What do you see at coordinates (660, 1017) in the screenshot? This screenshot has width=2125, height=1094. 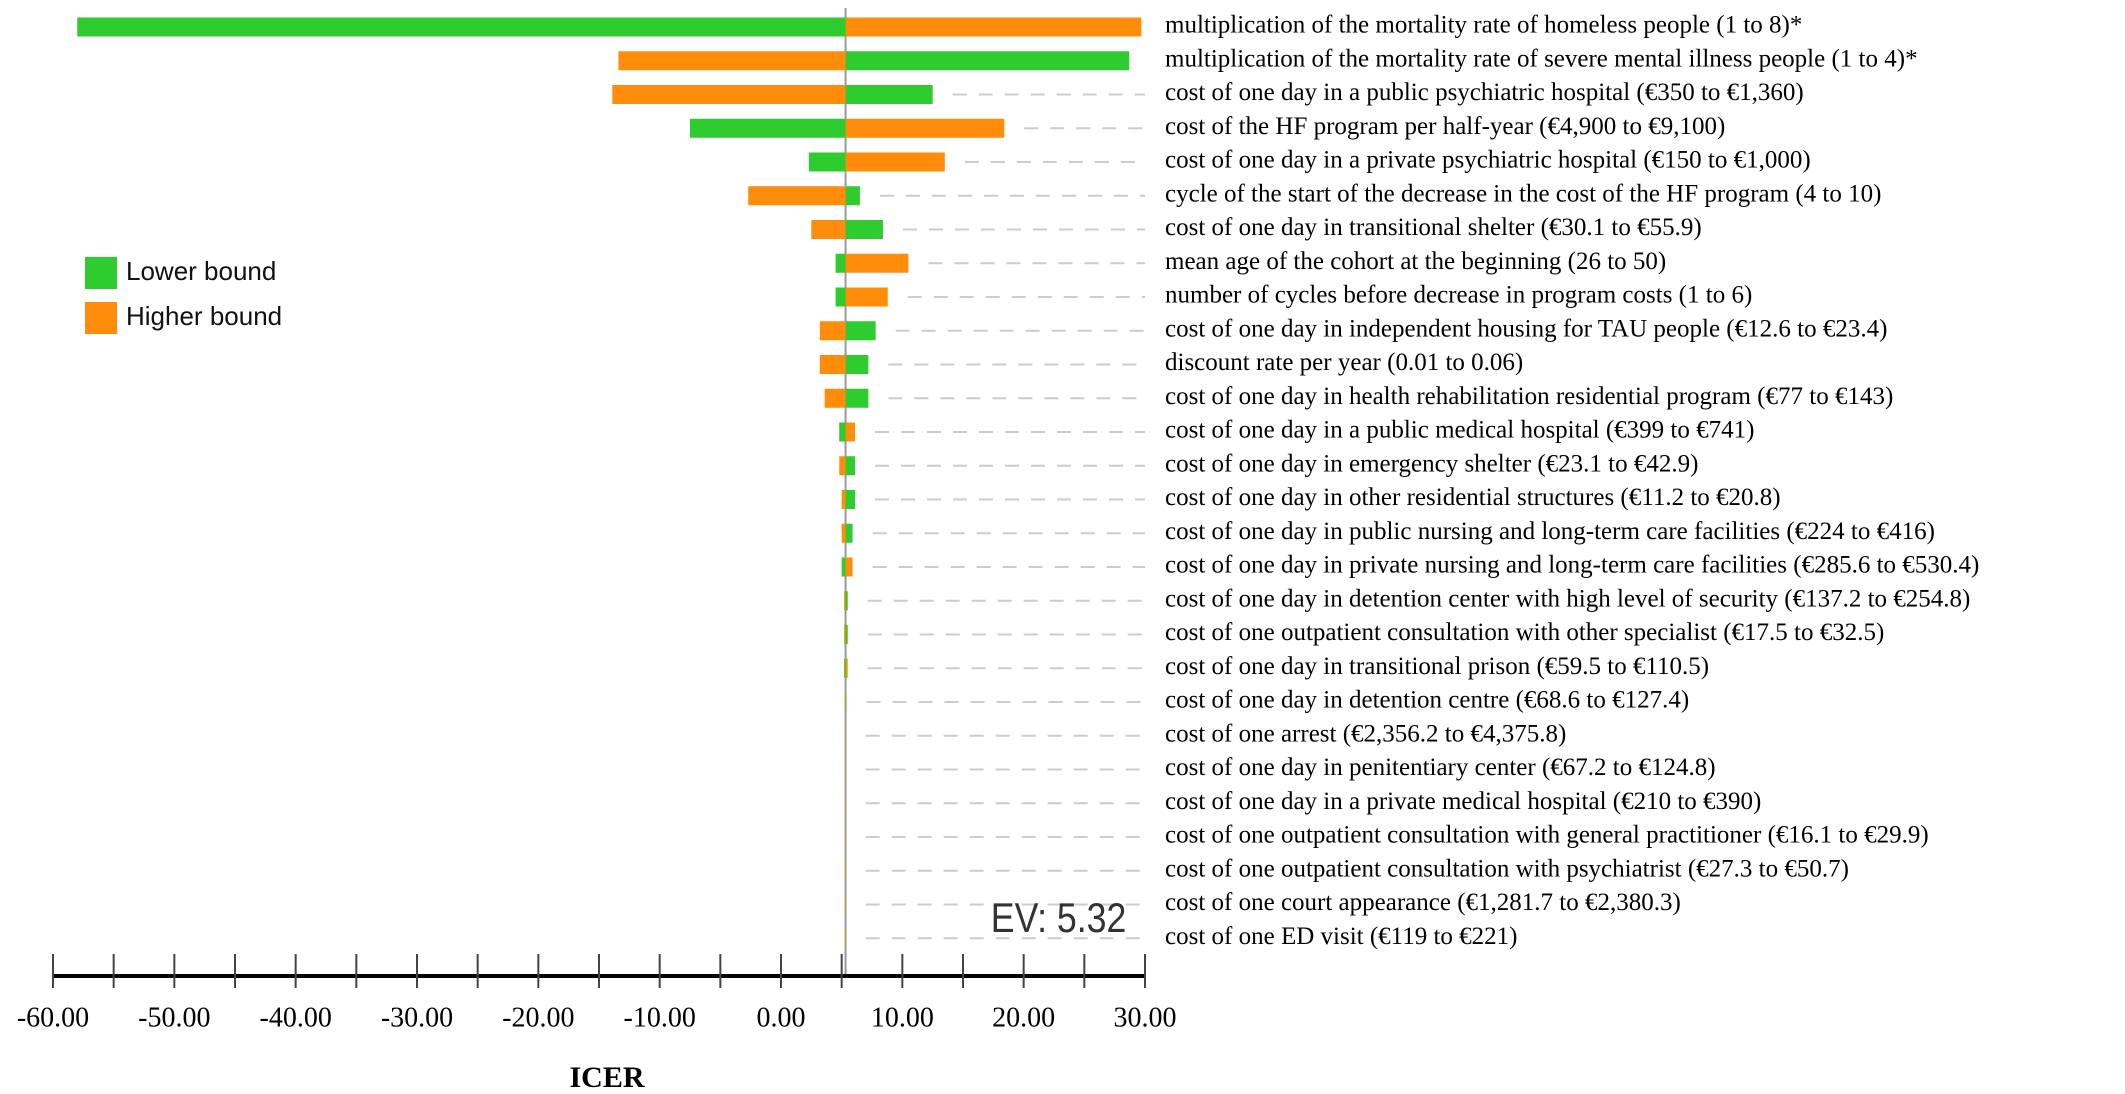 I see `x-tick-label: -10.00` at bounding box center [660, 1017].